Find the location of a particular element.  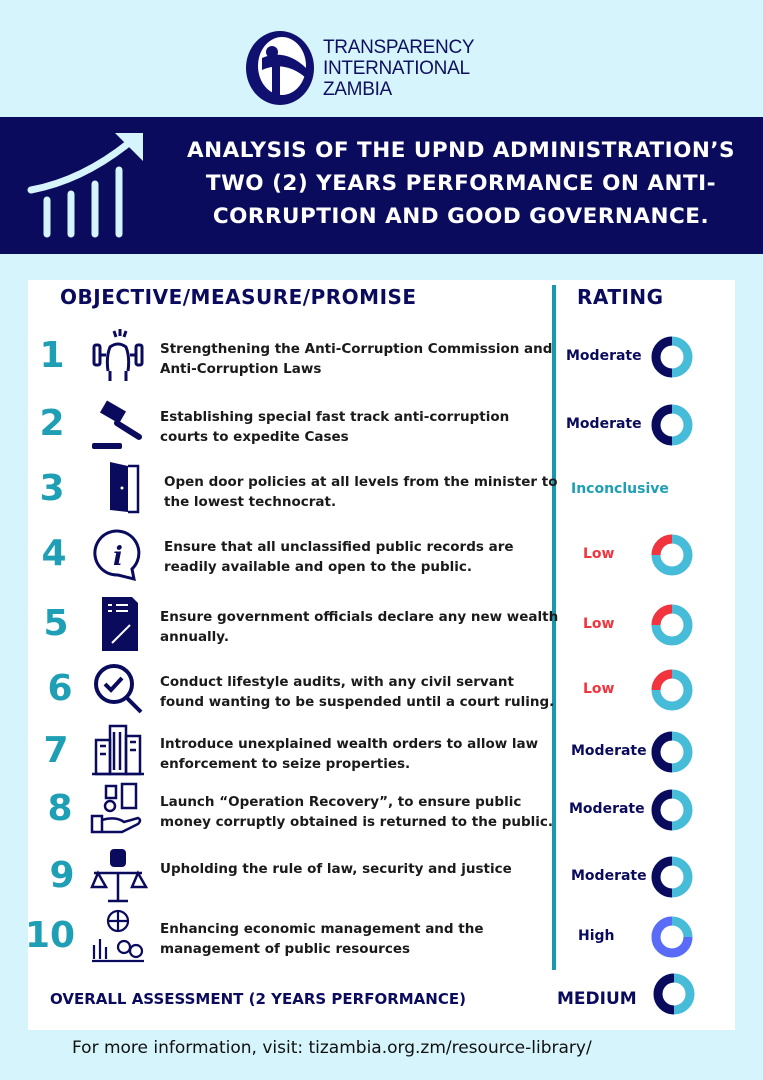

justice-scales-fist-icon is located at coordinates (119, 876).